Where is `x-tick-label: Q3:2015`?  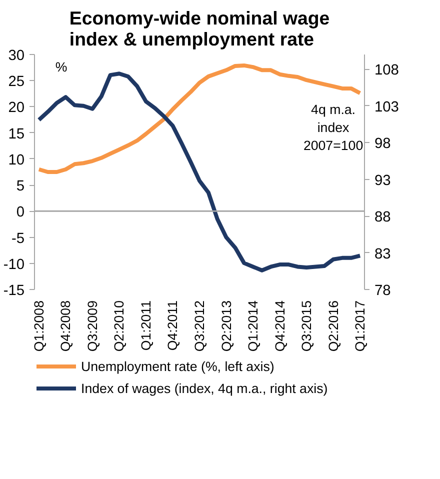
x-tick-label: Q3:2015 is located at coordinates (306, 326).